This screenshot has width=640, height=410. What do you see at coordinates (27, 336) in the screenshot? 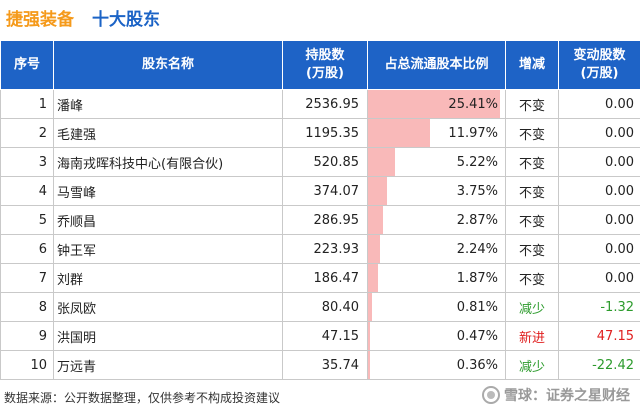
I see `row-seq: 9` at bounding box center [27, 336].